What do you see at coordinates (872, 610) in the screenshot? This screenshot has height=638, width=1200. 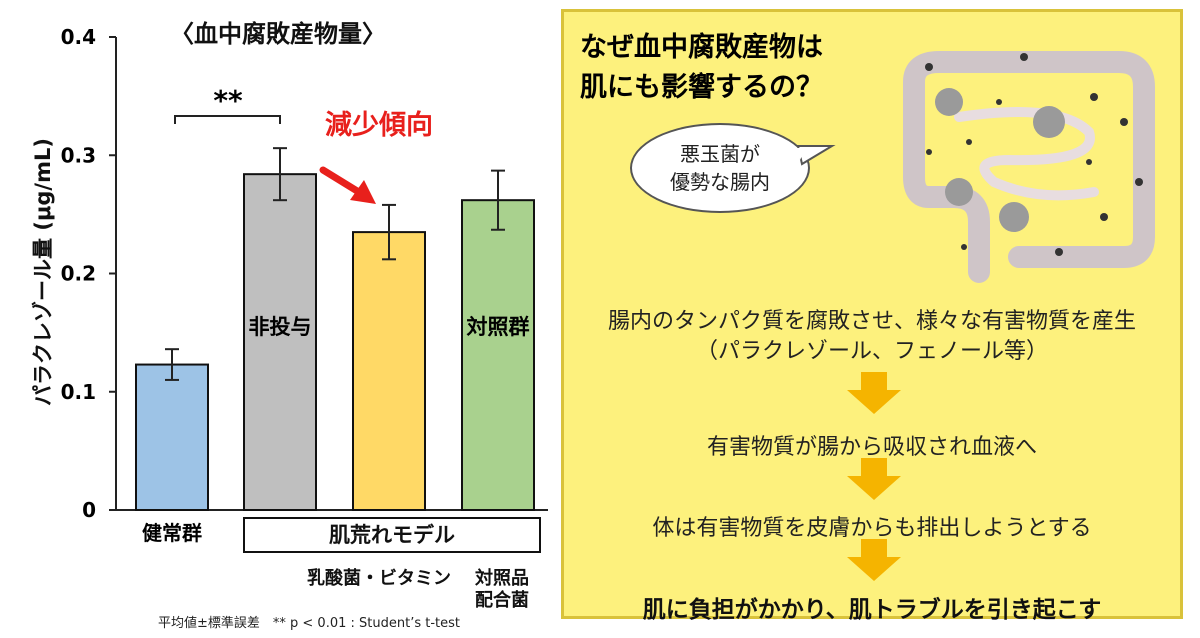 I see `step-4: 肌に負担がかかり、肌トラブルを引き起こす` at bounding box center [872, 610].